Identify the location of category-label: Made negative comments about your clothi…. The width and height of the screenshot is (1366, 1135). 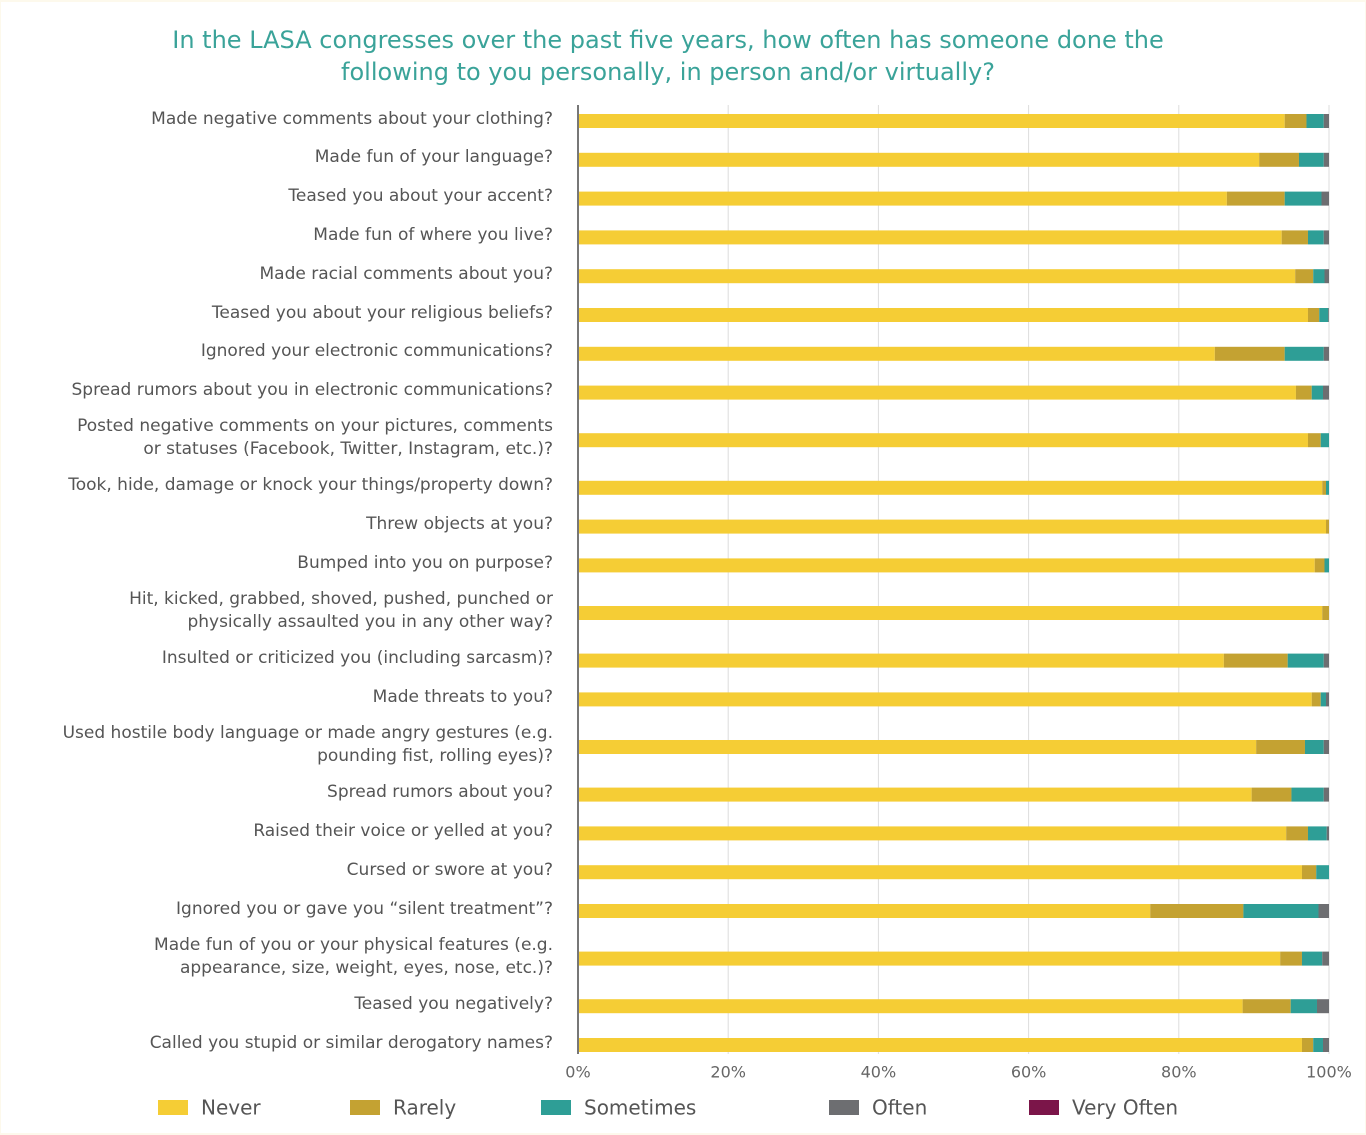
(352, 118).